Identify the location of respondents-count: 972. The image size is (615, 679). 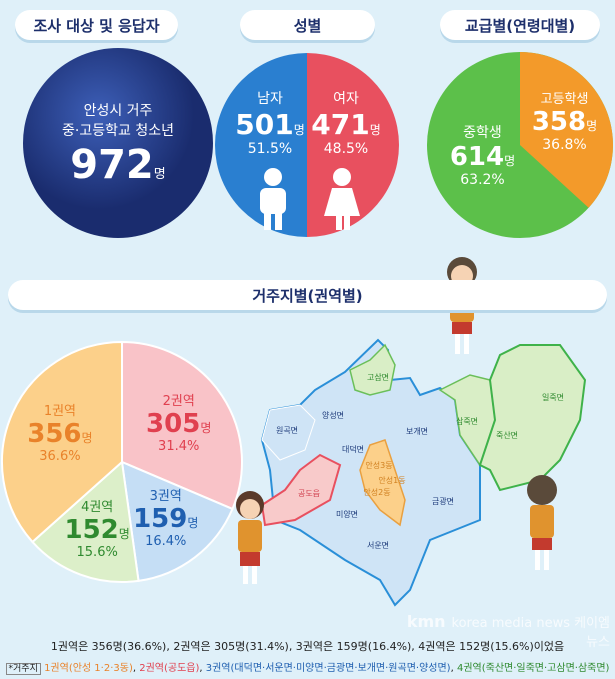
(112, 165).